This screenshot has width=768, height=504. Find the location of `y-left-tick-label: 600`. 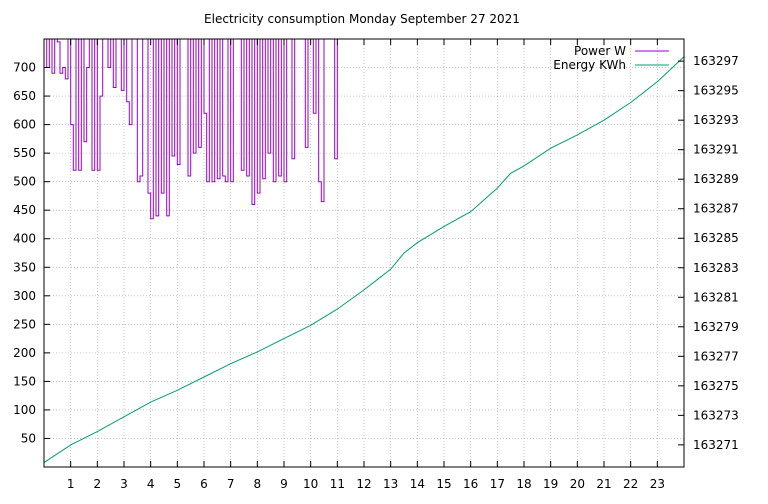

y-left-tick-label: 600 is located at coordinates (24, 125).